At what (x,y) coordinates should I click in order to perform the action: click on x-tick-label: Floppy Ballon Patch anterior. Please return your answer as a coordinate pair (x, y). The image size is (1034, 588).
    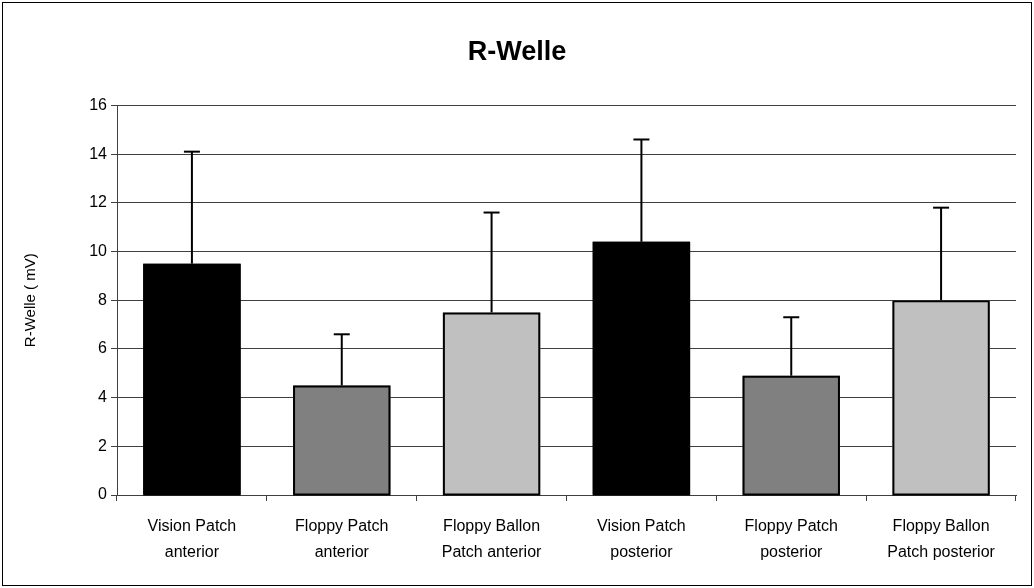
    Looking at the image, I should click on (492, 538).